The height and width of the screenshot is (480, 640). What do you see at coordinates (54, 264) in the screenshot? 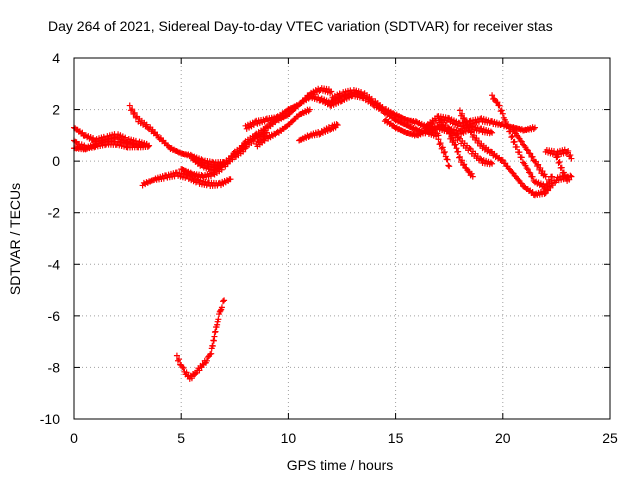
I see `y-tick-label: -4` at bounding box center [54, 264].